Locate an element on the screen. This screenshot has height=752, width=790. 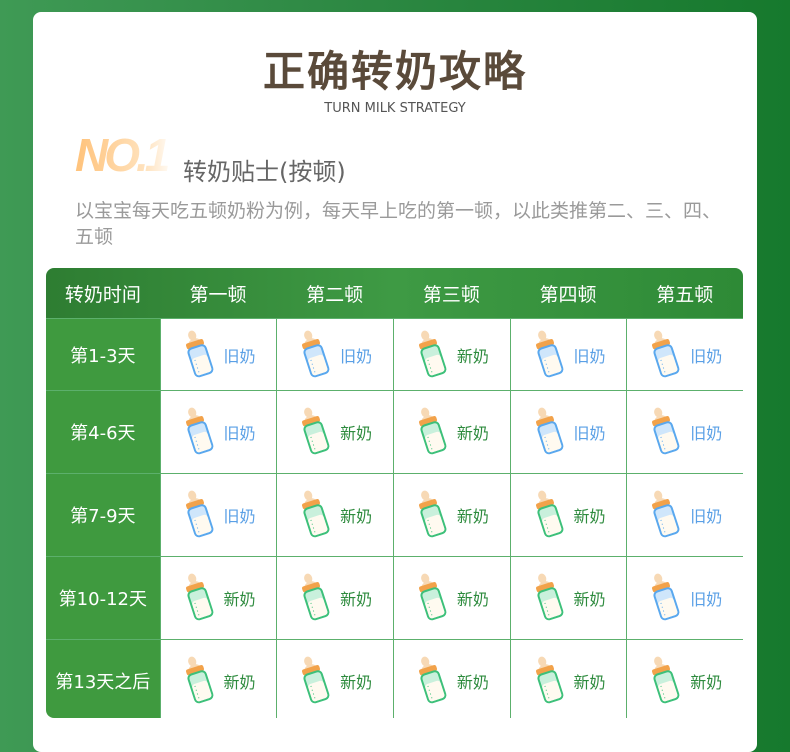
table-row: 第7-9天 旧奶 新奶 新奶 新奶 旧奶 is located at coordinates (394, 514).